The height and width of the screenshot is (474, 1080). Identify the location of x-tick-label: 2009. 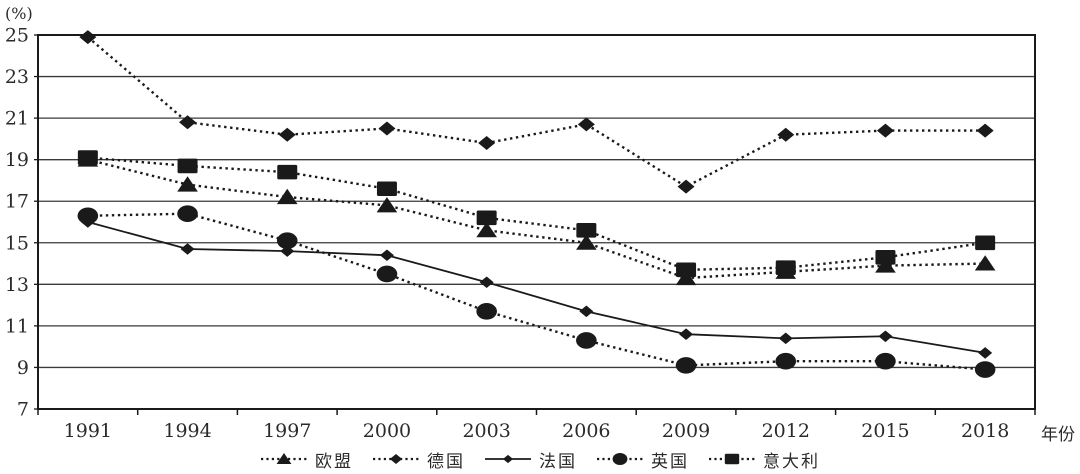
(686, 431).